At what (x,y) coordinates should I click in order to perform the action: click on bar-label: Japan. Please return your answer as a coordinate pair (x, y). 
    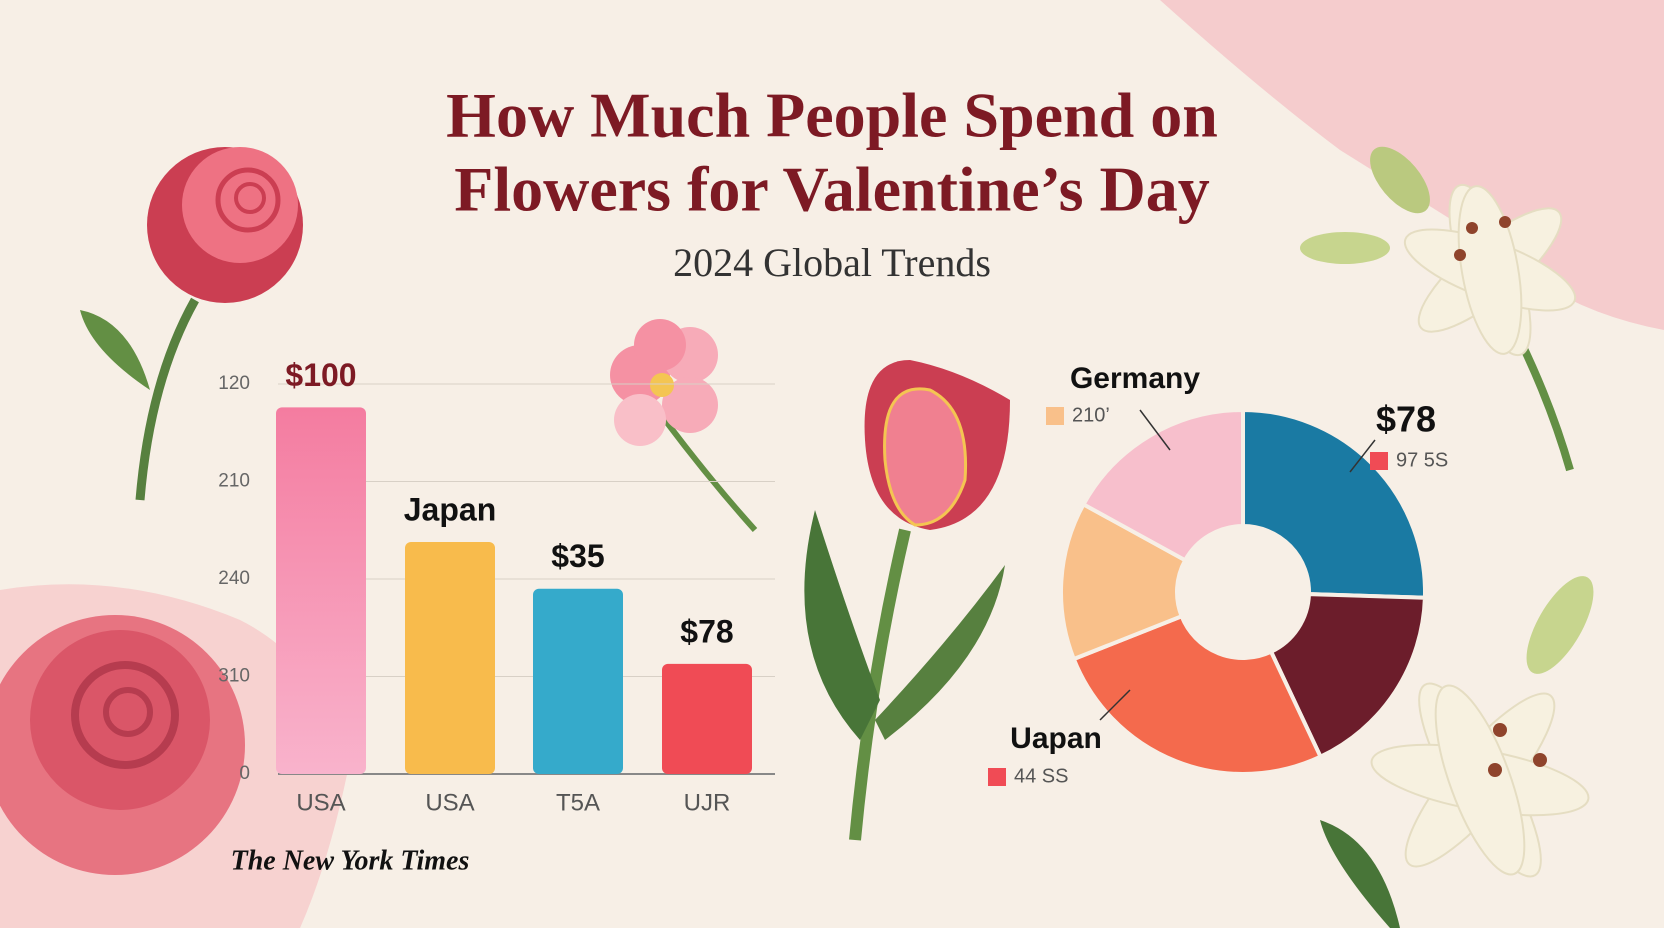
    Looking at the image, I should click on (450, 509).